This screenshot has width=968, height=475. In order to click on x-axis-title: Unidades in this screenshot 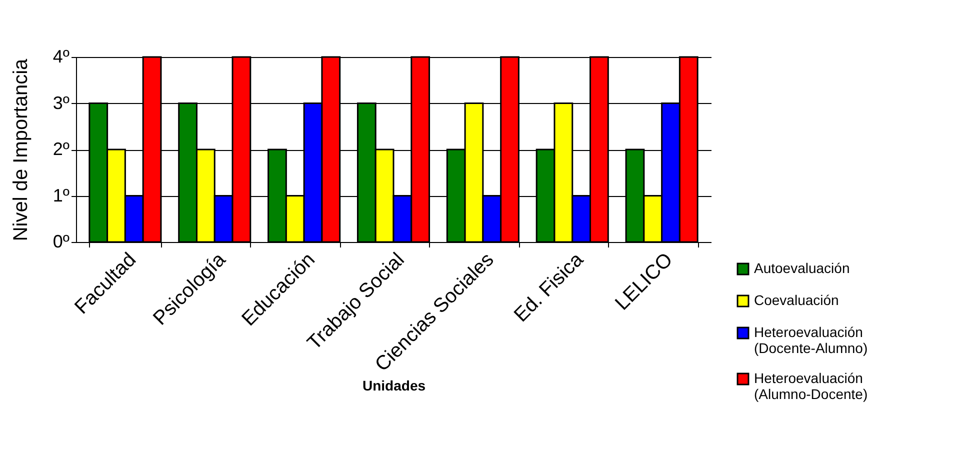, I will do `click(394, 385)`.